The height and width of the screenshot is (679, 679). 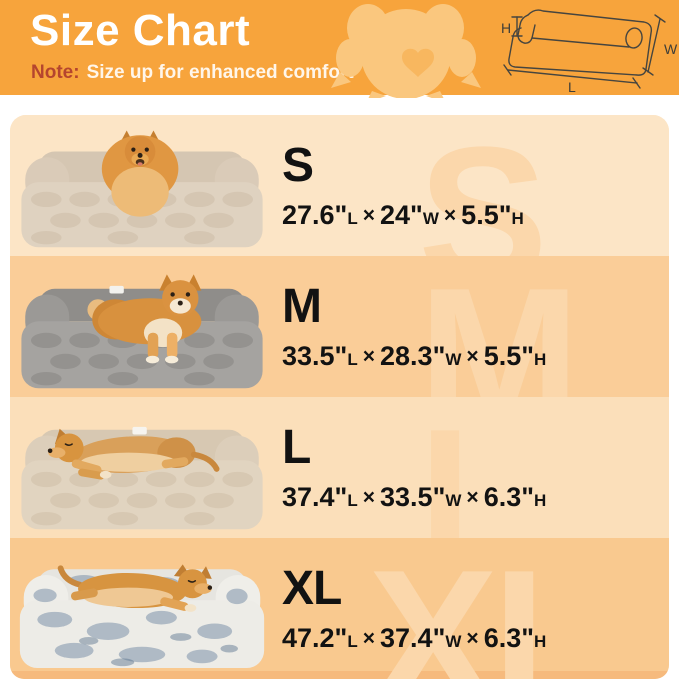 What do you see at coordinates (140, 173) in the screenshot?
I see `pomeranian-dog` at bounding box center [140, 173].